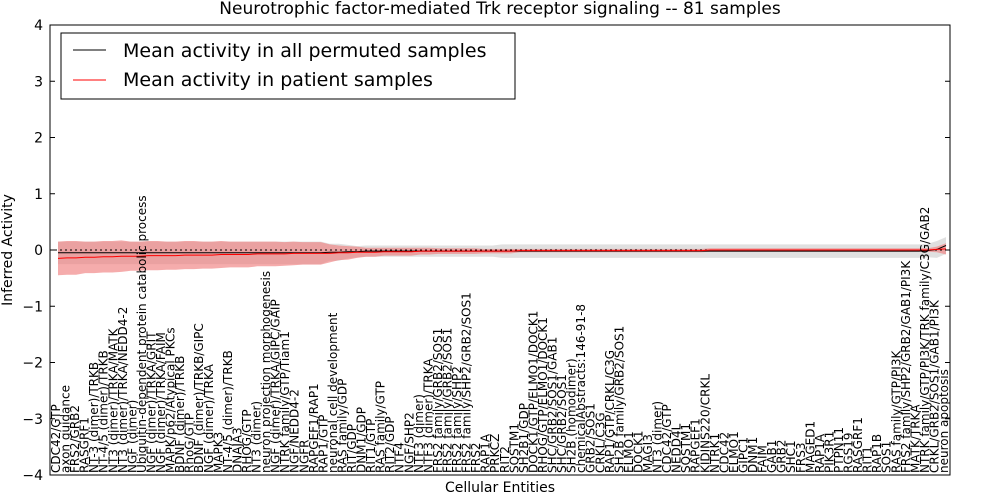 This screenshot has height=500, width=1000. Describe the element at coordinates (38, 82) in the screenshot. I see `y-tick-label: 3` at that location.